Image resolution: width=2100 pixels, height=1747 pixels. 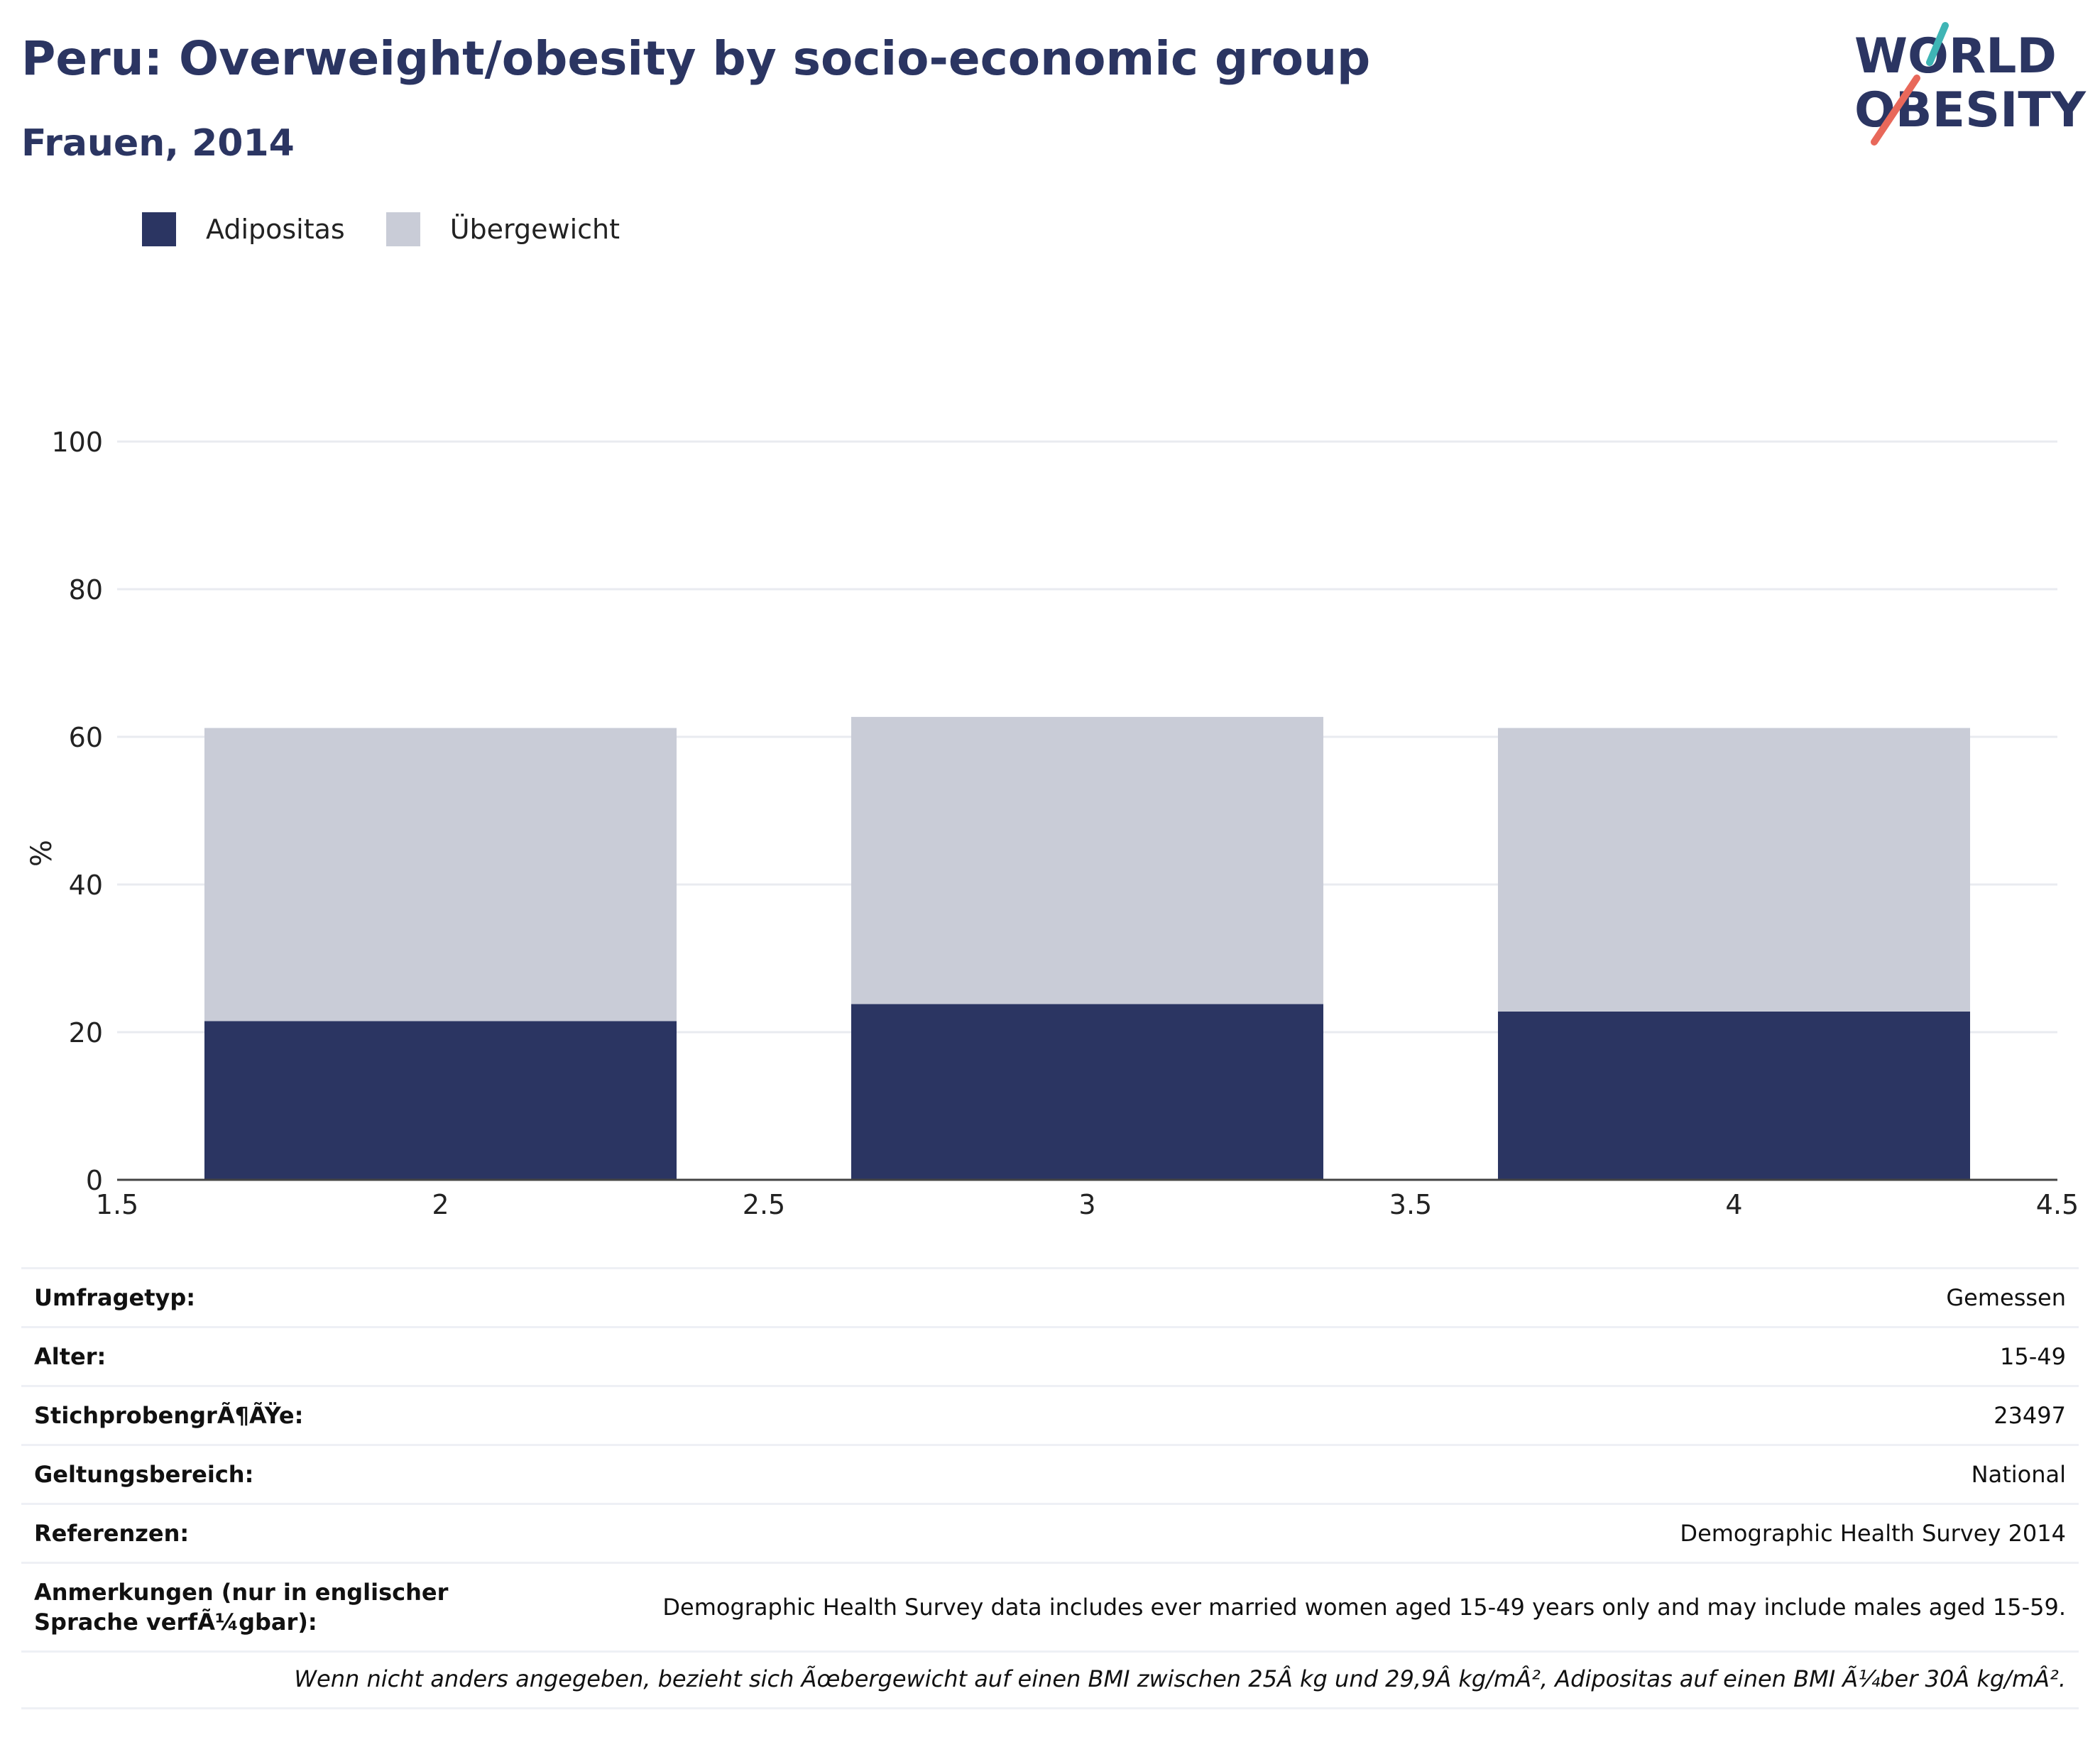 I want to click on logo-slash-coral, so click(x=1895, y=110).